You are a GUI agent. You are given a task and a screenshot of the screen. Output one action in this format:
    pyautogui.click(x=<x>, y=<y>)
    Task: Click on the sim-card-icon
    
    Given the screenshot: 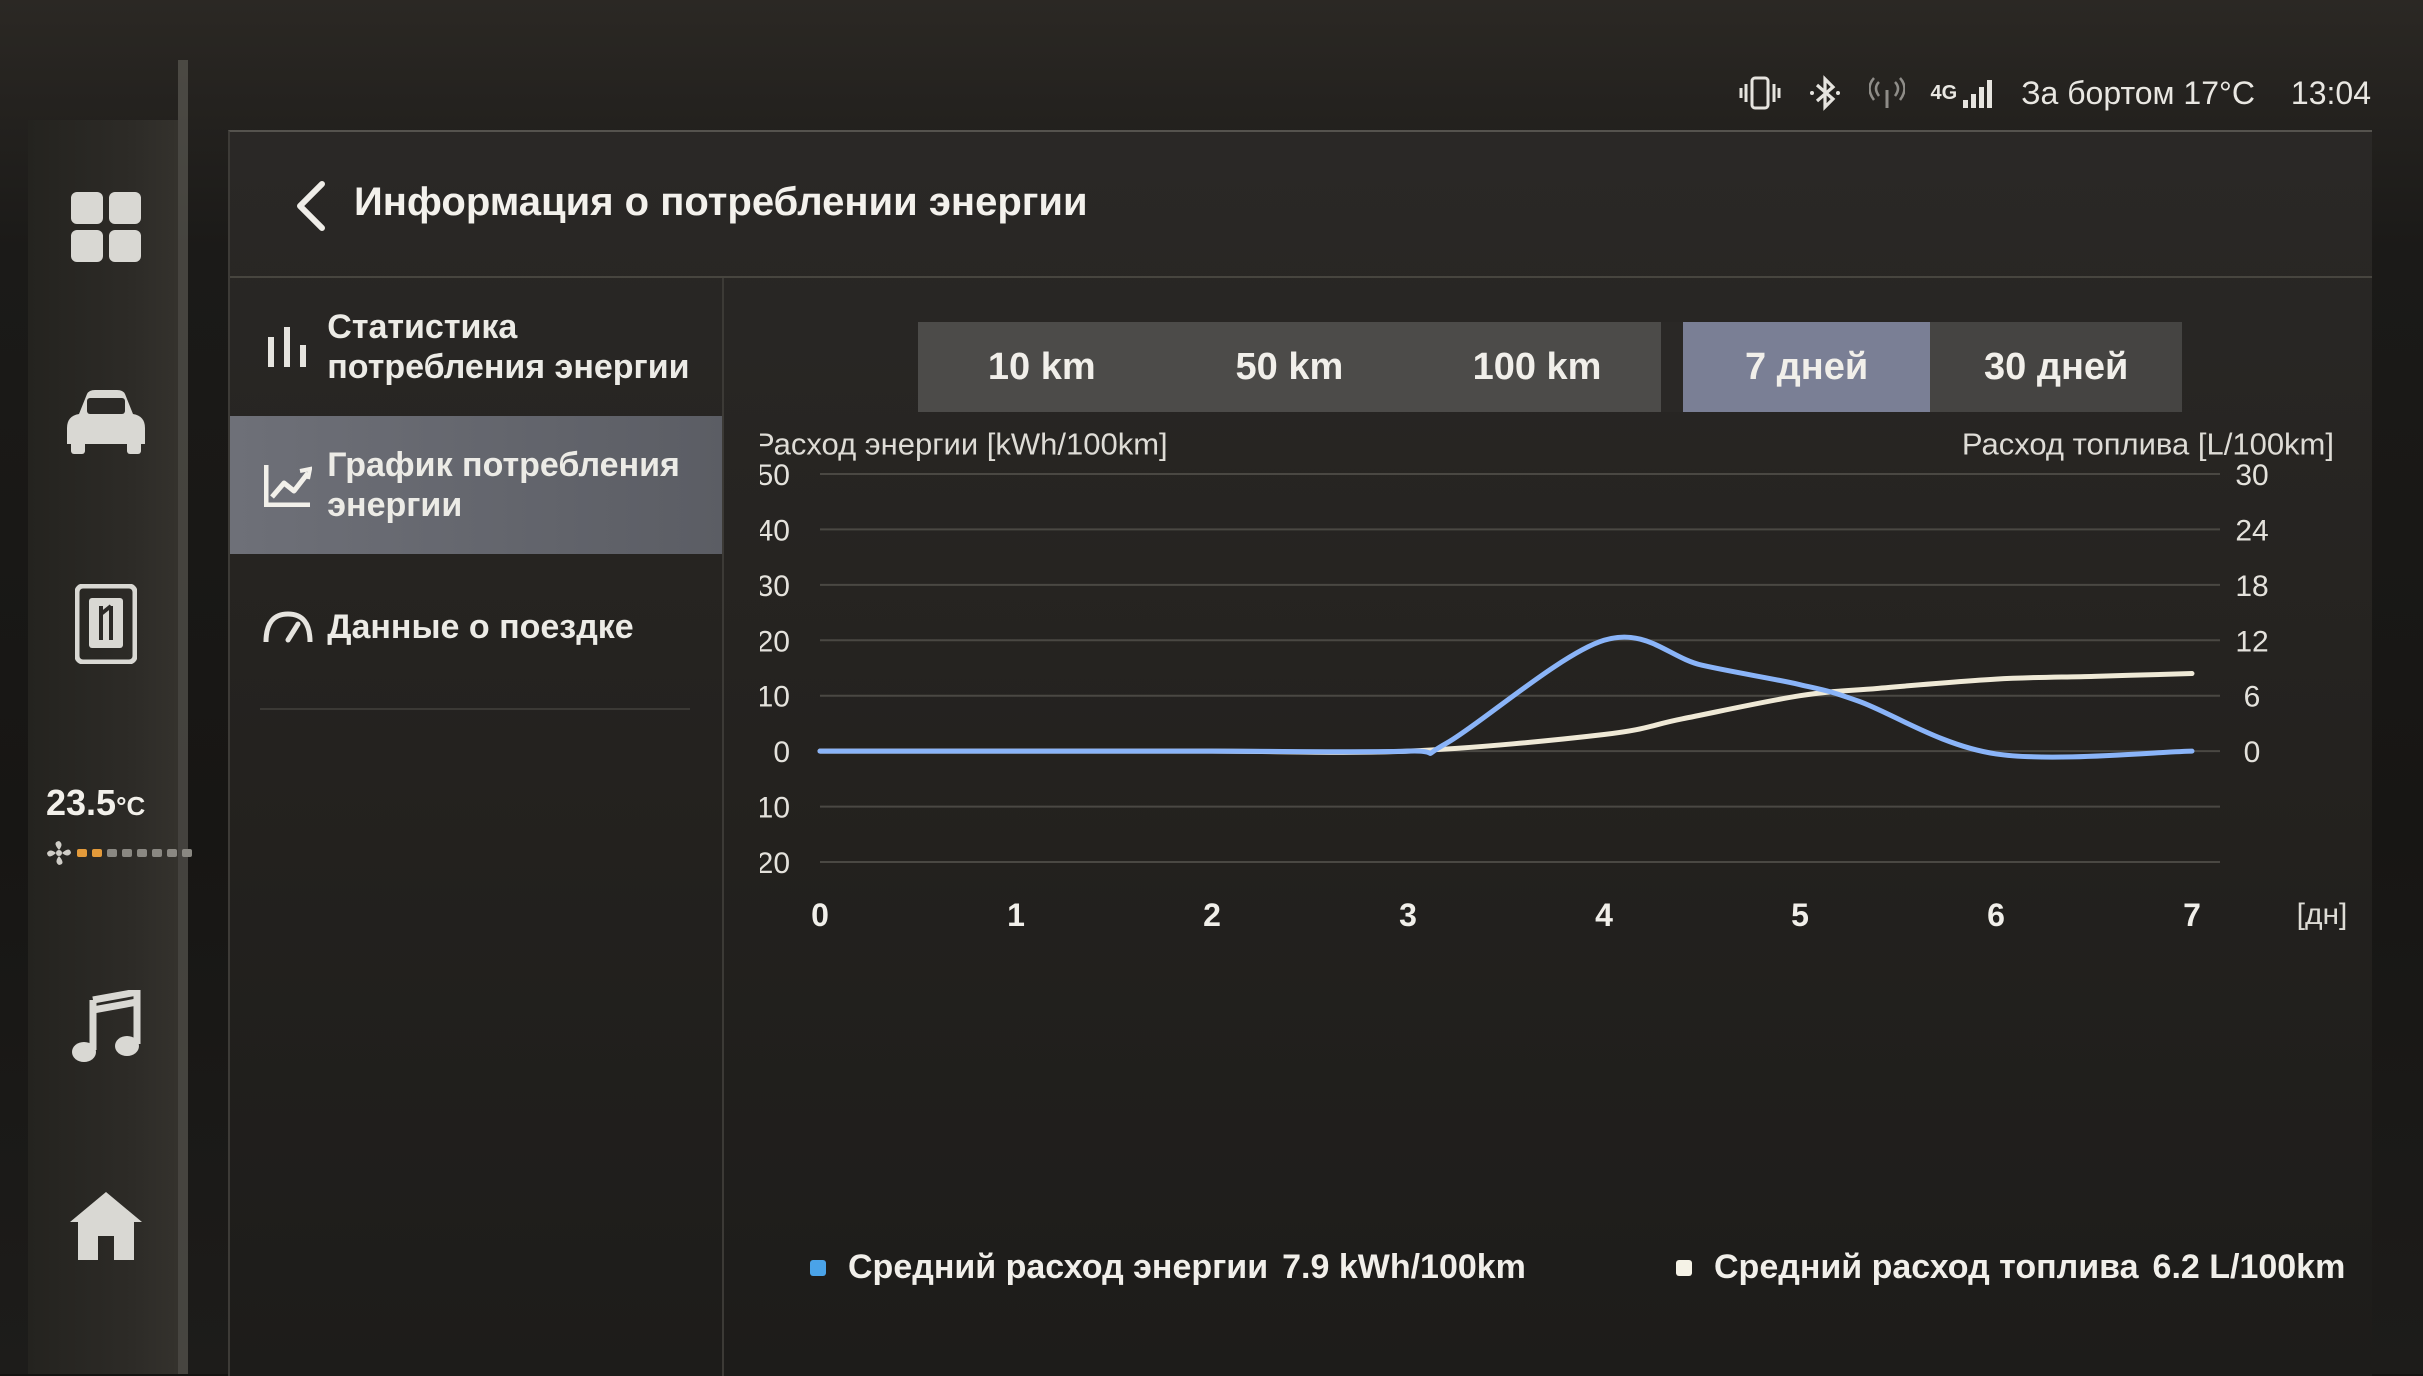 What is the action you would take?
    pyautogui.click(x=106, y=624)
    